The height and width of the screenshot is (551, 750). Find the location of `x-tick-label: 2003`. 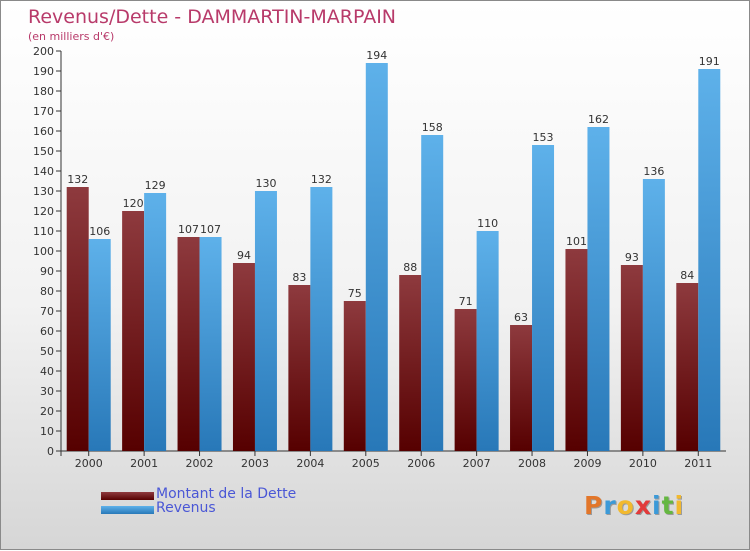

x-tick-label: 2003 is located at coordinates (255, 463).